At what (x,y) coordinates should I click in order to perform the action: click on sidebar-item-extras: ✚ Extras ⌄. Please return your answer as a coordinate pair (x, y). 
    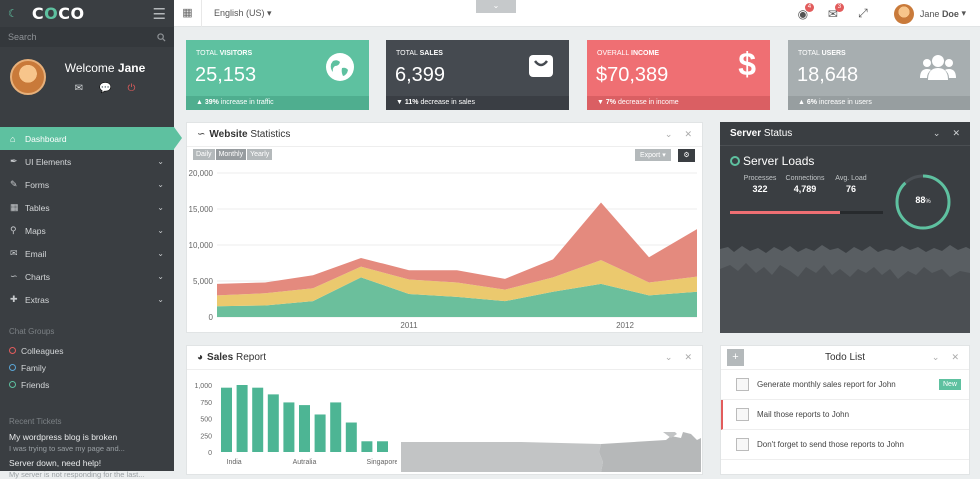
    Looking at the image, I should click on (87, 299).